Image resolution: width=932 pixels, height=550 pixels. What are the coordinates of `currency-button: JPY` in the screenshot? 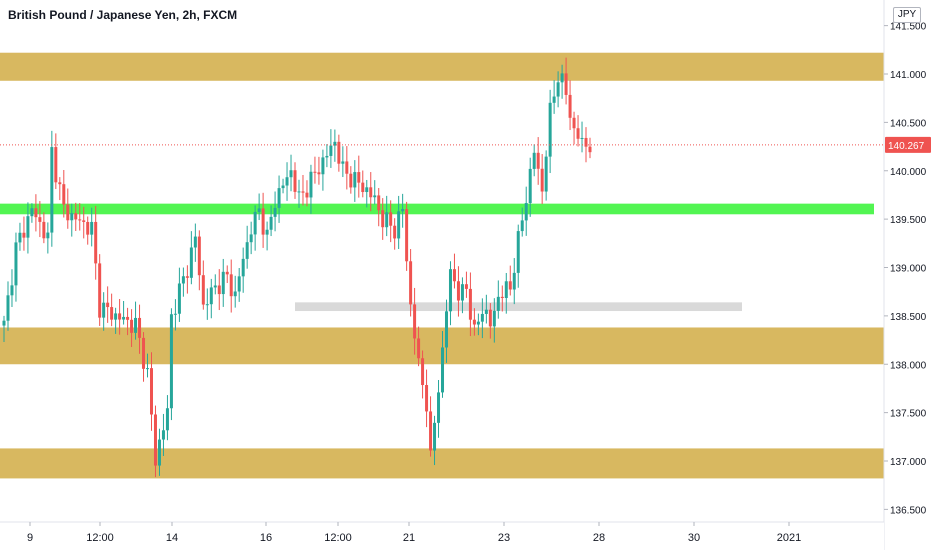 It's located at (907, 15).